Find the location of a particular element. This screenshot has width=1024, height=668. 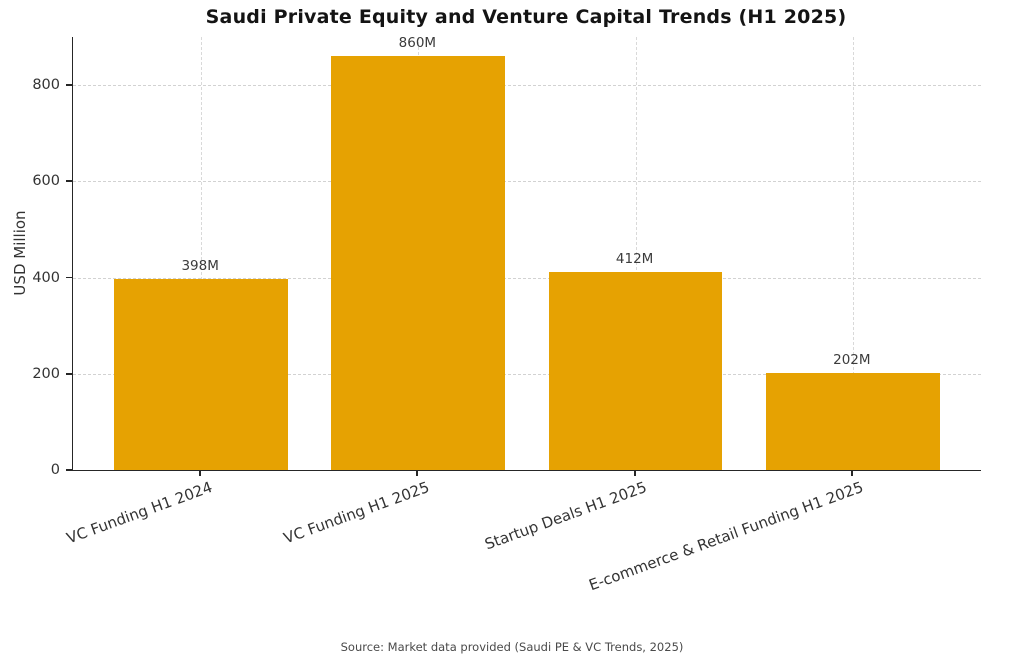

y-tick-label: 400 is located at coordinates (46, 277).